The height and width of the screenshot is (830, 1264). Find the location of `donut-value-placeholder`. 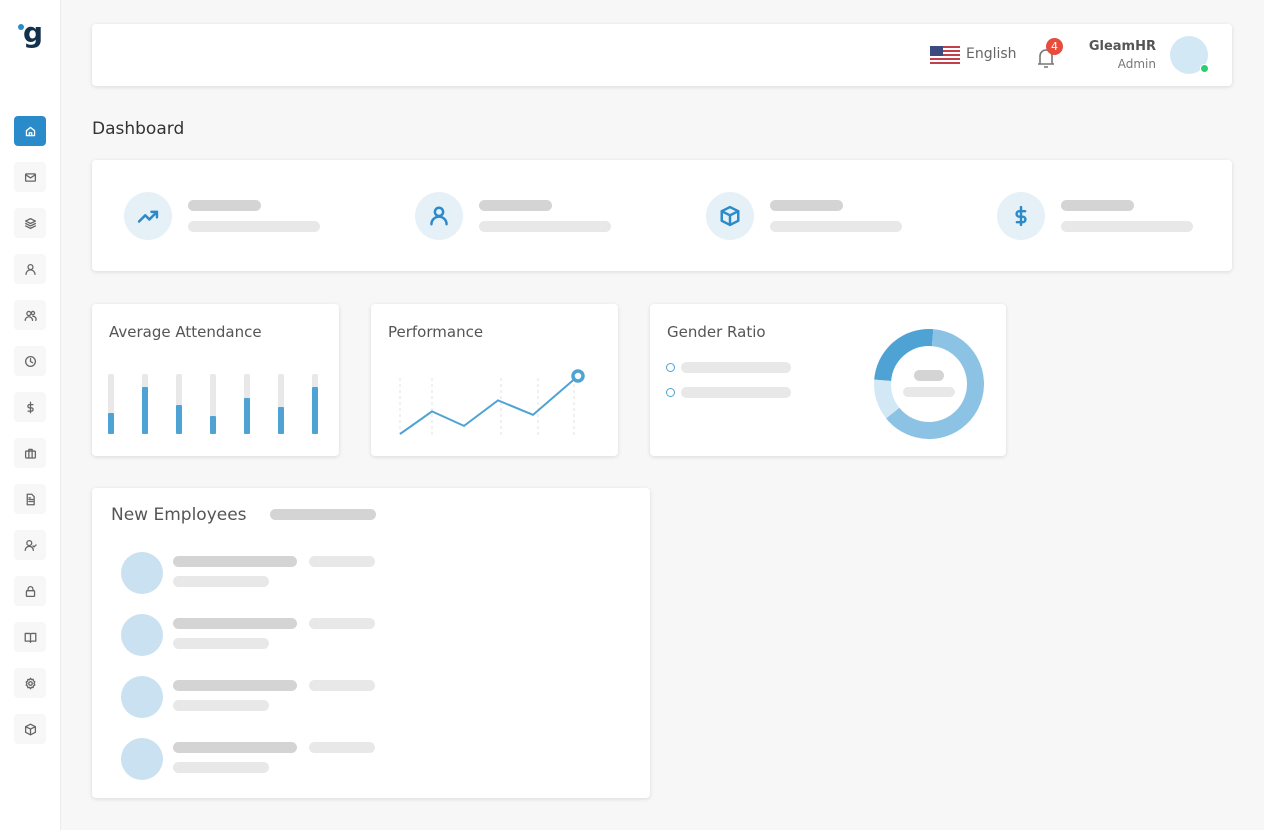

donut-value-placeholder is located at coordinates (929, 375).